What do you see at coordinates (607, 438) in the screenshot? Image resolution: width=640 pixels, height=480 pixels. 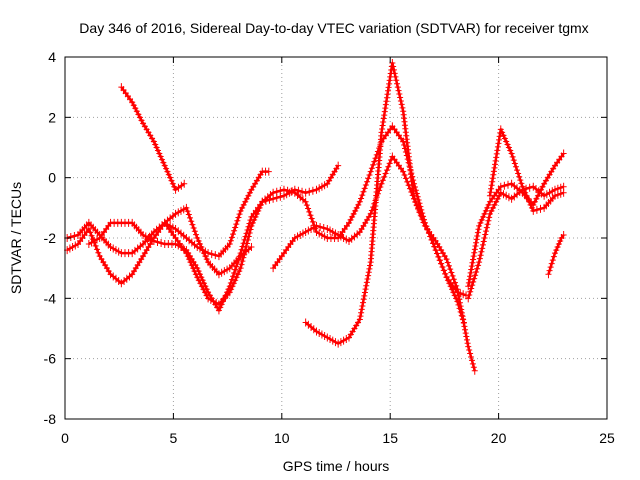 I see `x-tick-label: 25` at bounding box center [607, 438].